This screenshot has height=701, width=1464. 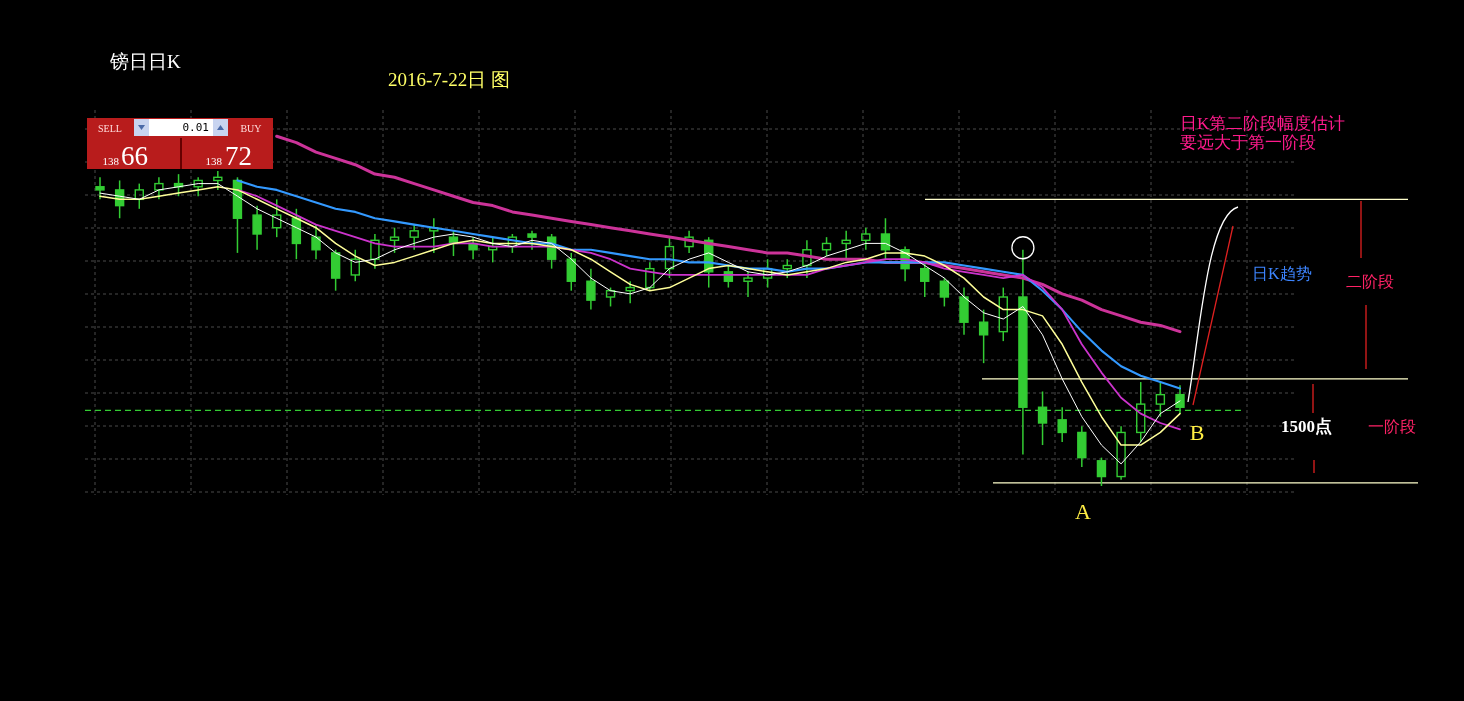 I want to click on text: 日K趋势, so click(x=1282, y=273).